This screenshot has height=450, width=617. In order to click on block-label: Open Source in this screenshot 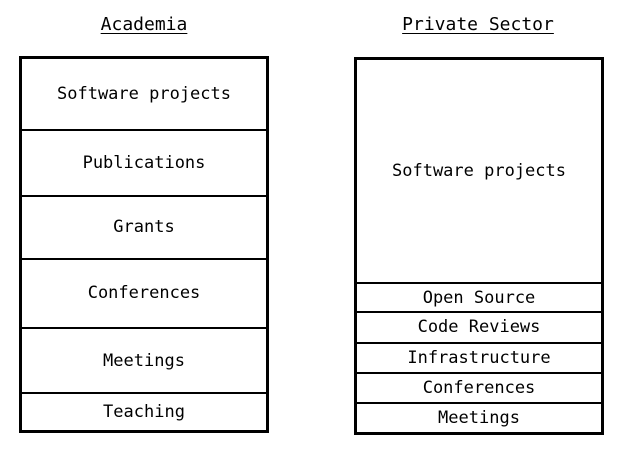, I will do `click(479, 297)`.